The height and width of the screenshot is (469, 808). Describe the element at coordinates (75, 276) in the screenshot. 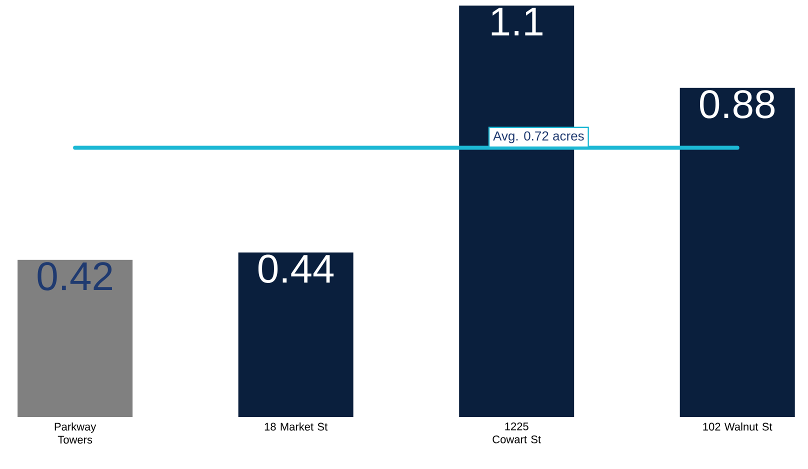

I see `data-label: 0.42` at that location.